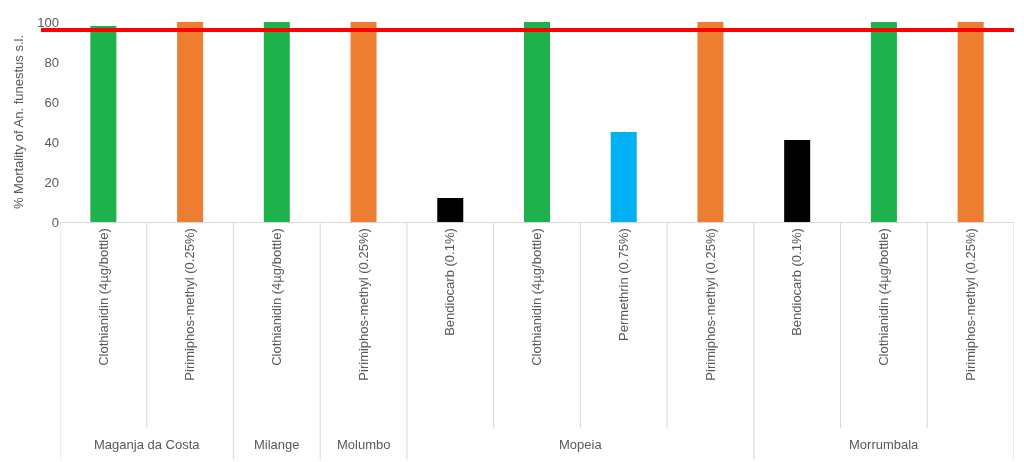 This screenshot has height=462, width=1024. What do you see at coordinates (623, 284) in the screenshot?
I see `x-tick-label: Permethrin (0.75%)` at bounding box center [623, 284].